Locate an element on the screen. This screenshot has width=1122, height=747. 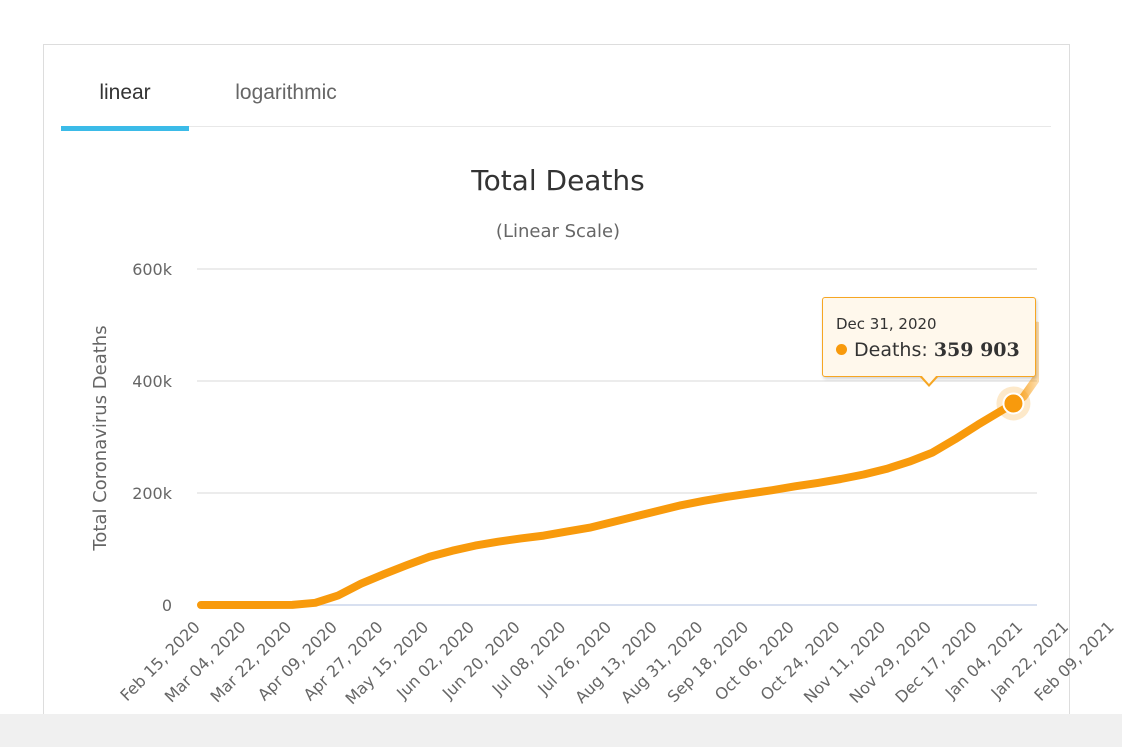
tooltip-row: Deaths: 359 903 is located at coordinates (928, 350).